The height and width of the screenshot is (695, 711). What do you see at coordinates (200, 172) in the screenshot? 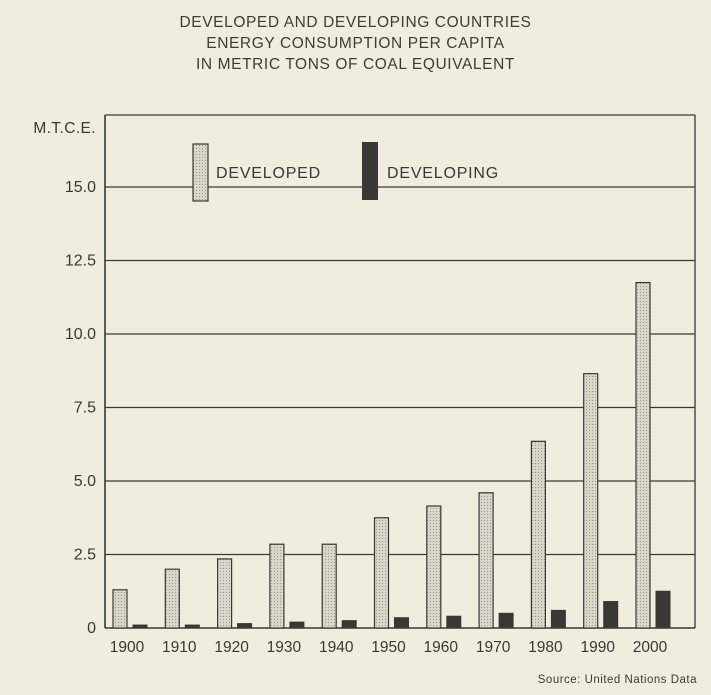
I see `legend-swatch-developed` at bounding box center [200, 172].